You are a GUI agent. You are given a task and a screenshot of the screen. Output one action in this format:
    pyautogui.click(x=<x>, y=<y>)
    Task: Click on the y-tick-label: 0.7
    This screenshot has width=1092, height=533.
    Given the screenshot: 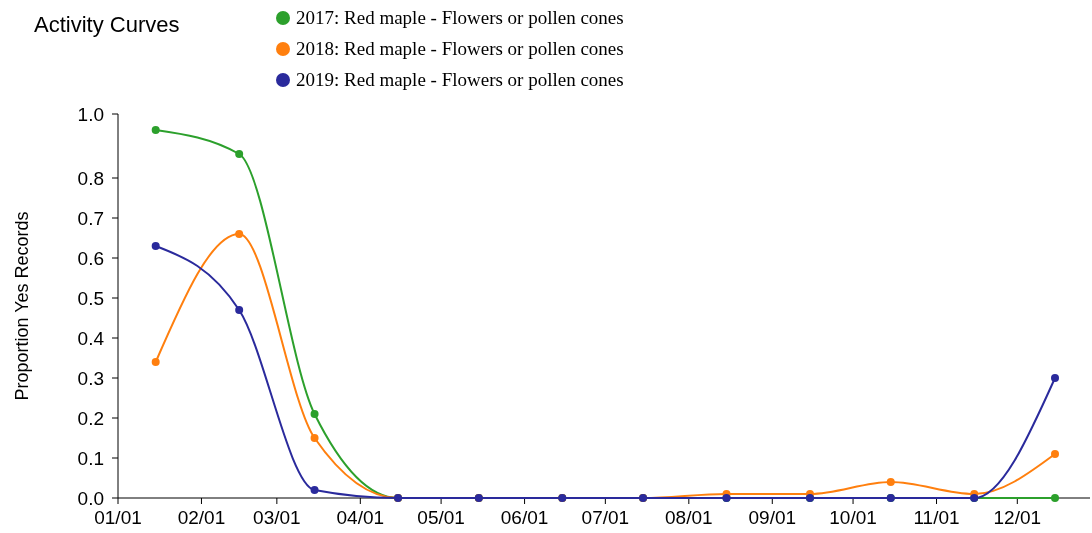 What is the action you would take?
    pyautogui.click(x=90, y=218)
    